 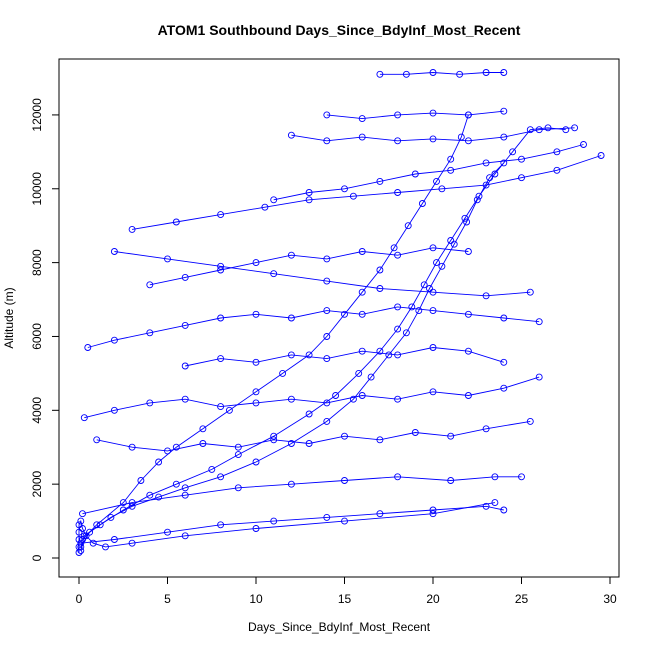 I want to click on y-tick-label: 8000, so click(x=37, y=262).